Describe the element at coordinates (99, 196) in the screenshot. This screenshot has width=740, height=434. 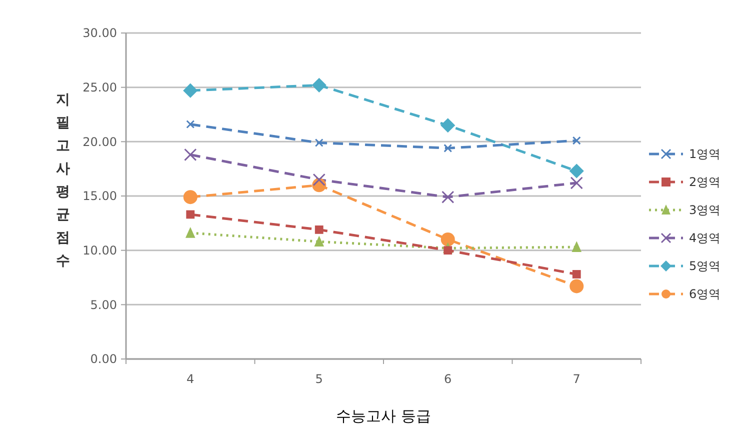
I see `y-tick-label: 15.00` at that location.